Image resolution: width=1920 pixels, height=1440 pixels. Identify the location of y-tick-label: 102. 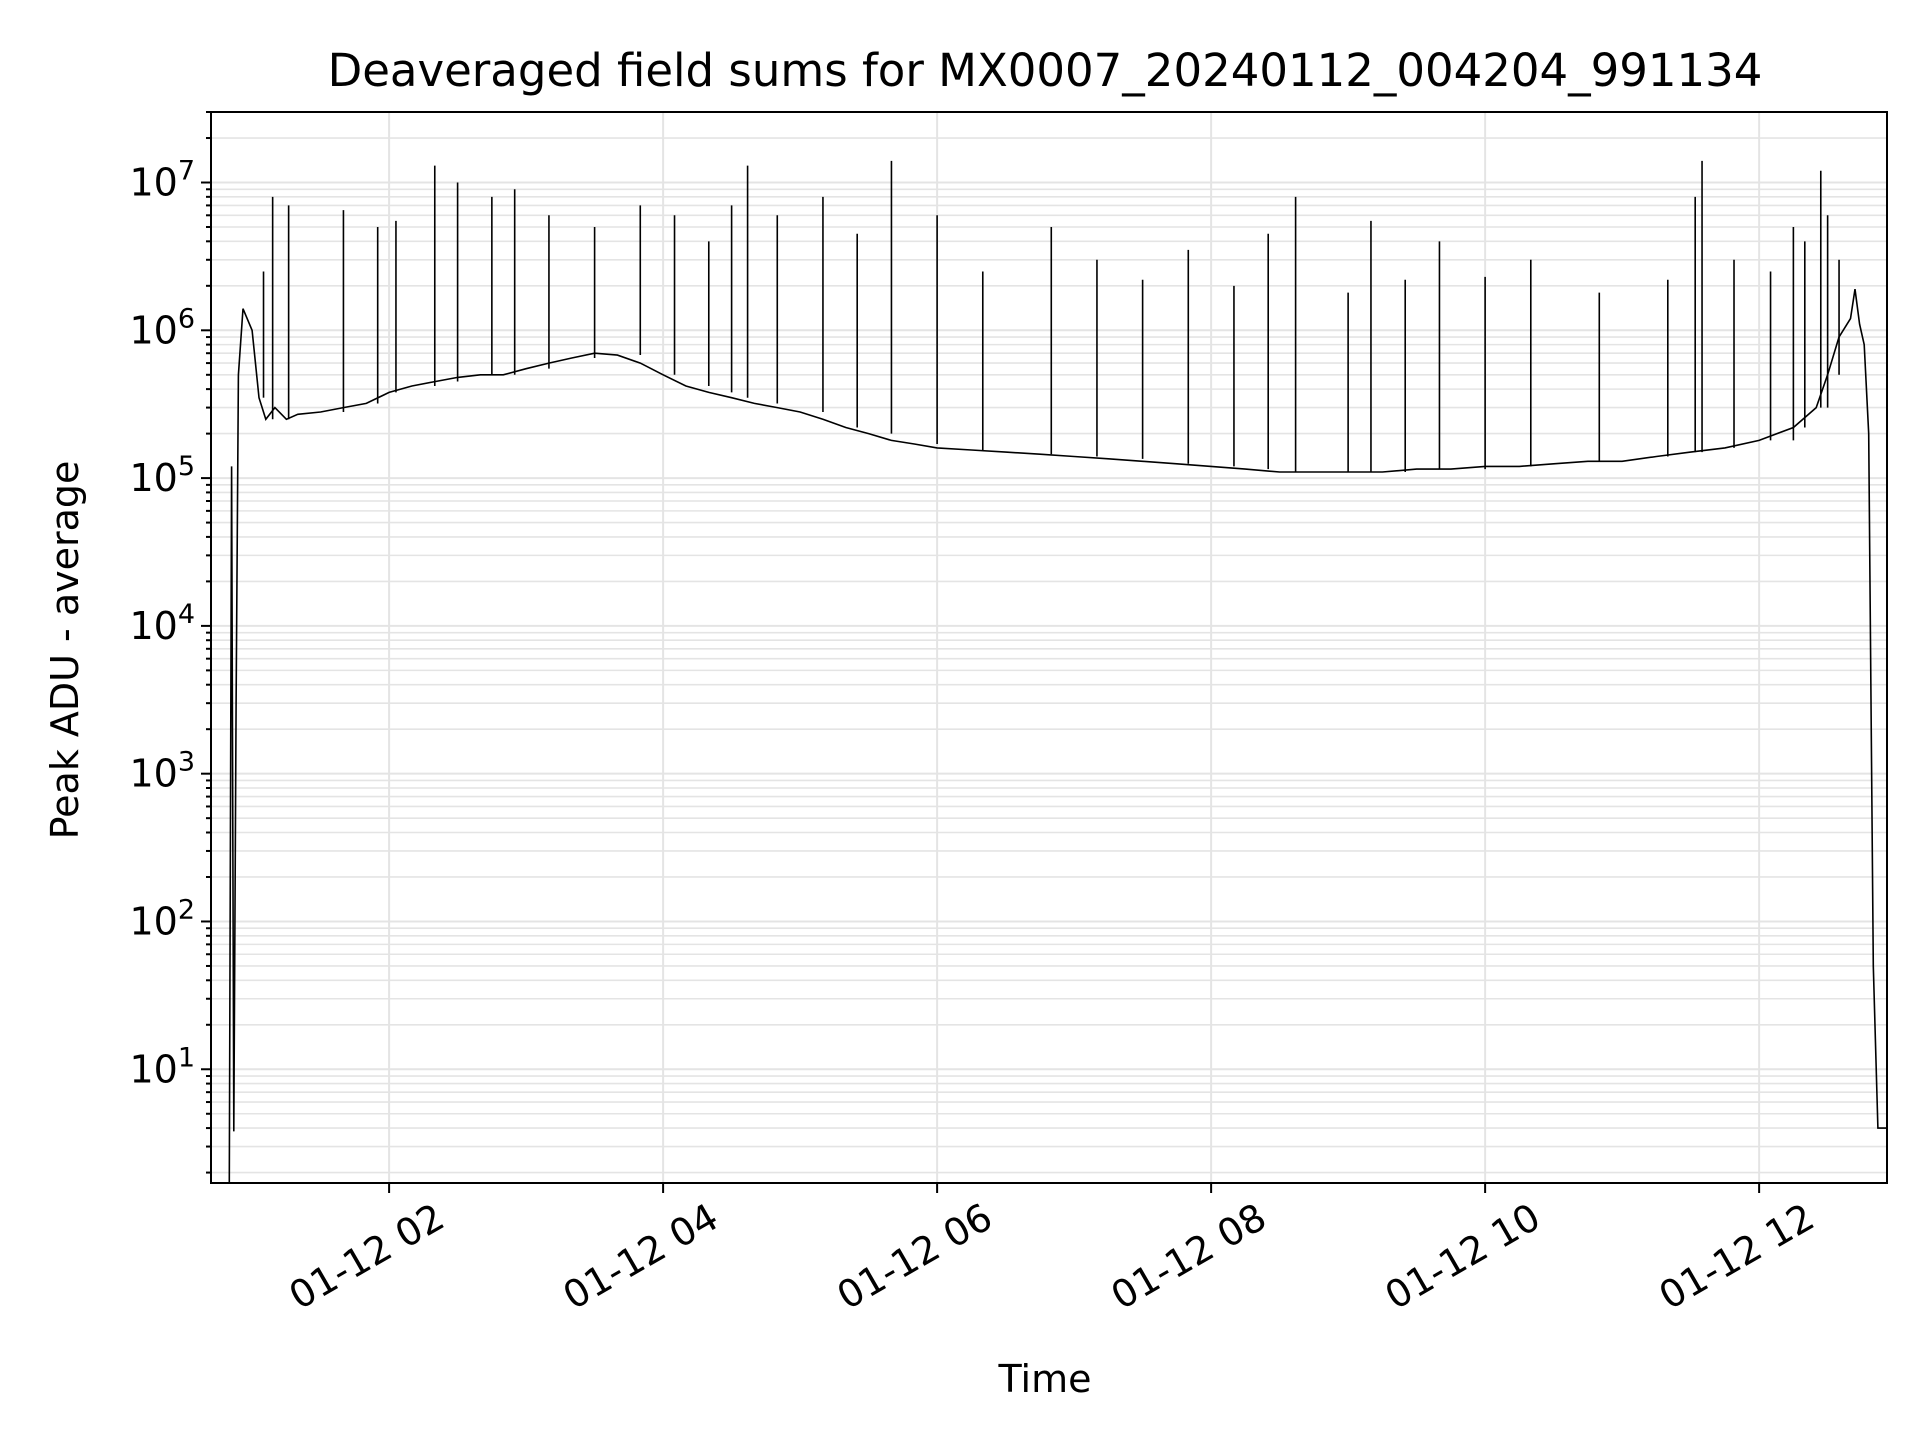
(162, 918).